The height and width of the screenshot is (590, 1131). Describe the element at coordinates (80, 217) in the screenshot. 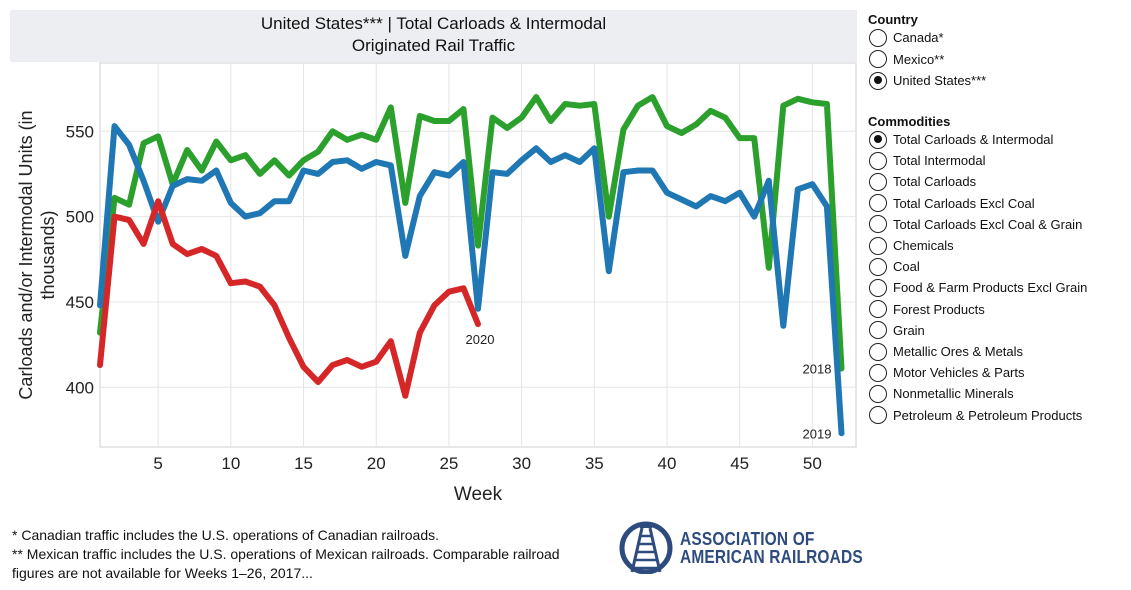

I see `y-tick-label: 500` at that location.